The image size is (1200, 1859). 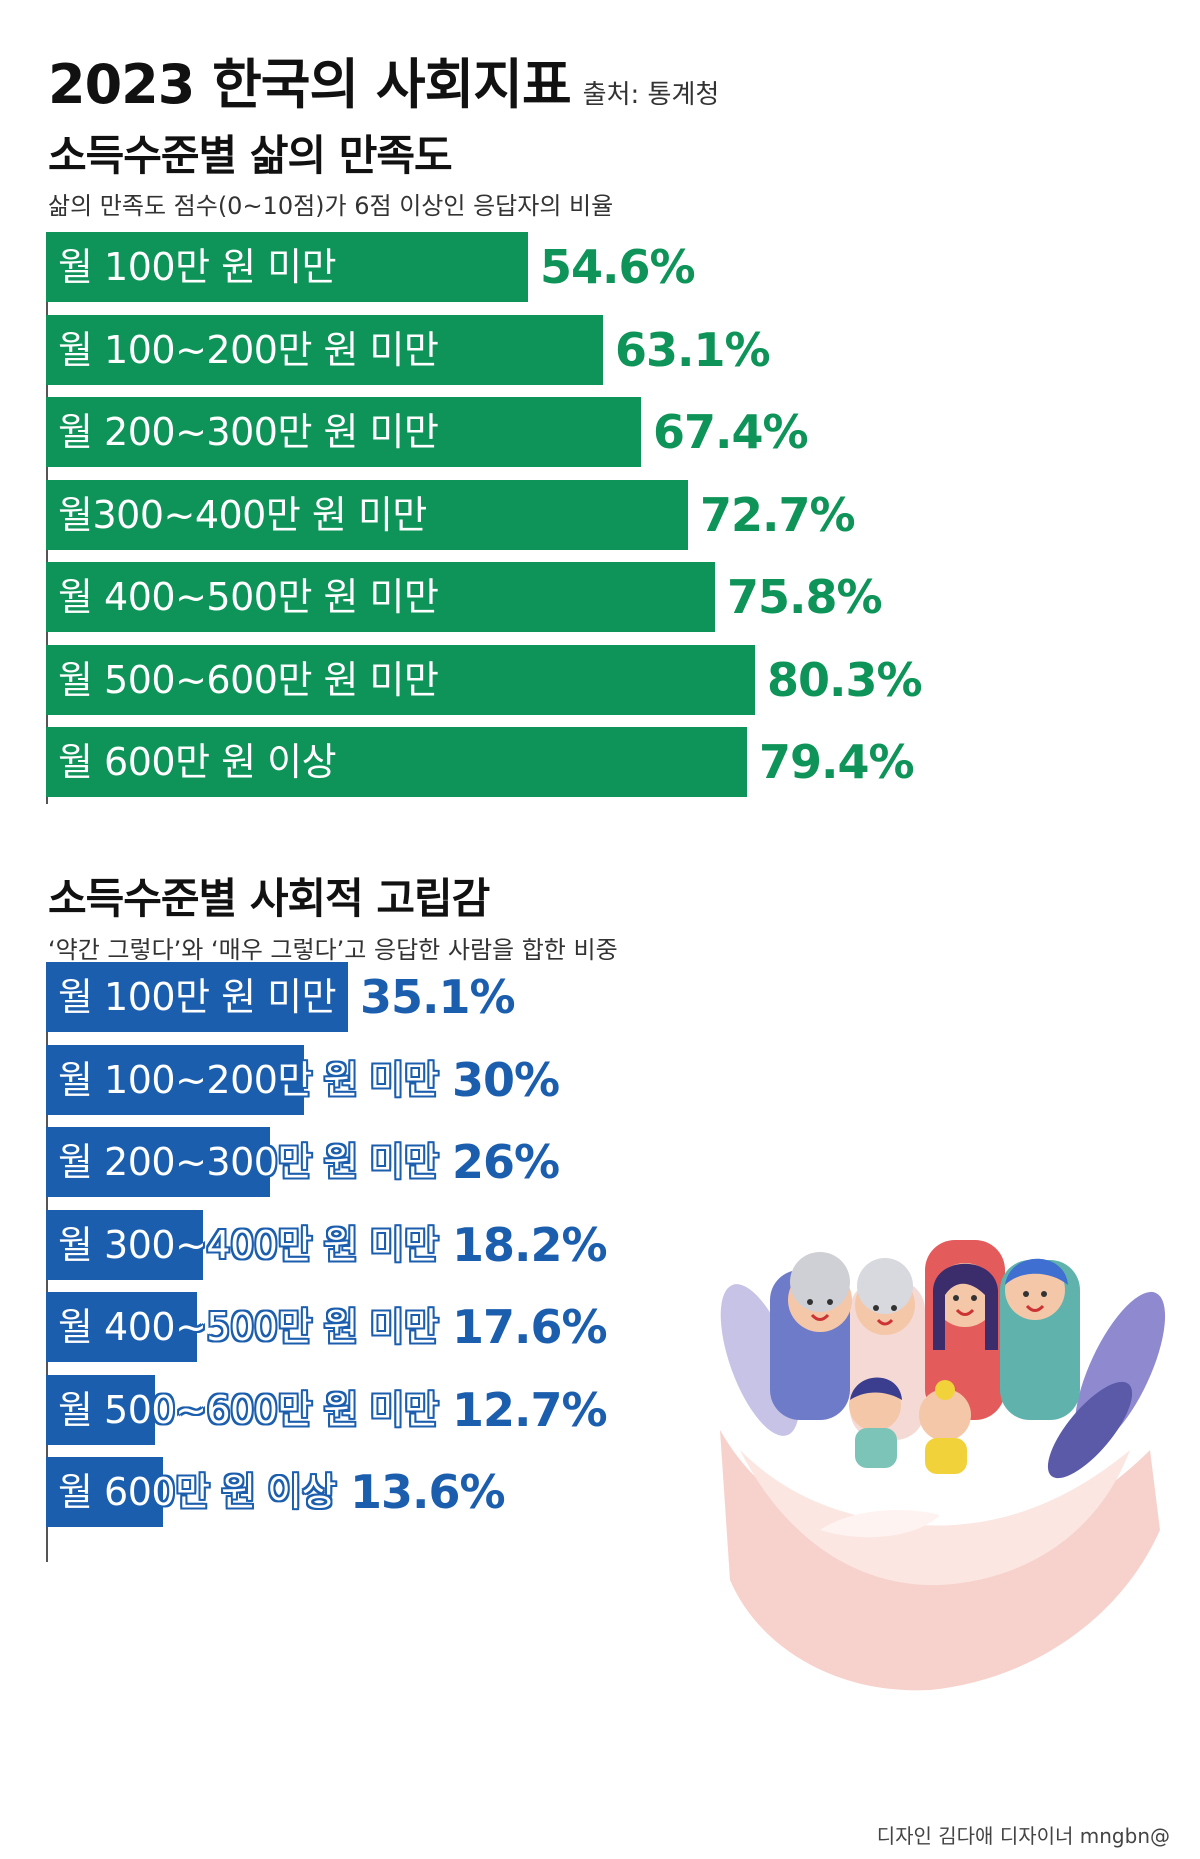 I want to click on satisfaction-category-label: 월 100~200만 원 미만, so click(x=248, y=349).